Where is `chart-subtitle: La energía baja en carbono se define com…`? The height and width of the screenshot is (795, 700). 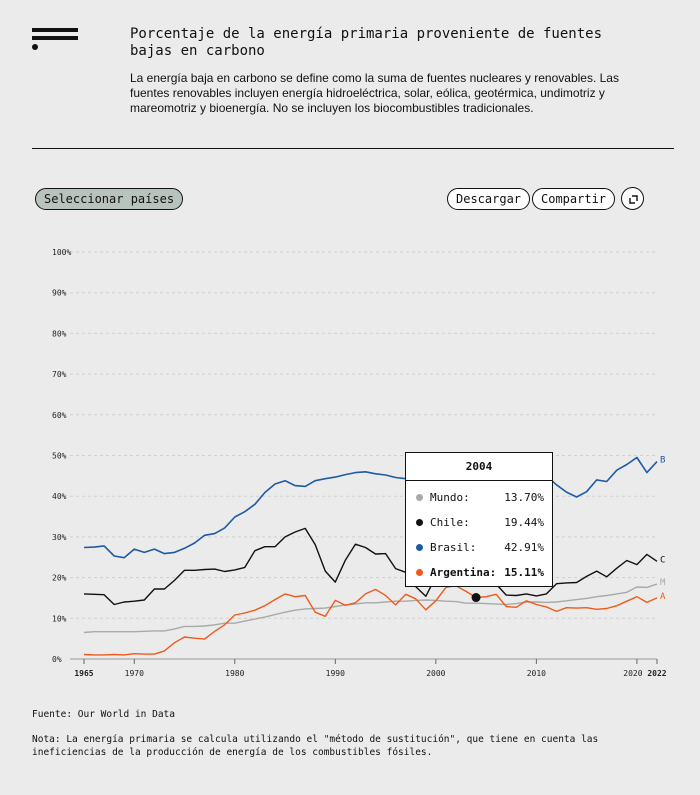 chart-subtitle: La energía baja en carbono se define com… is located at coordinates (374, 93).